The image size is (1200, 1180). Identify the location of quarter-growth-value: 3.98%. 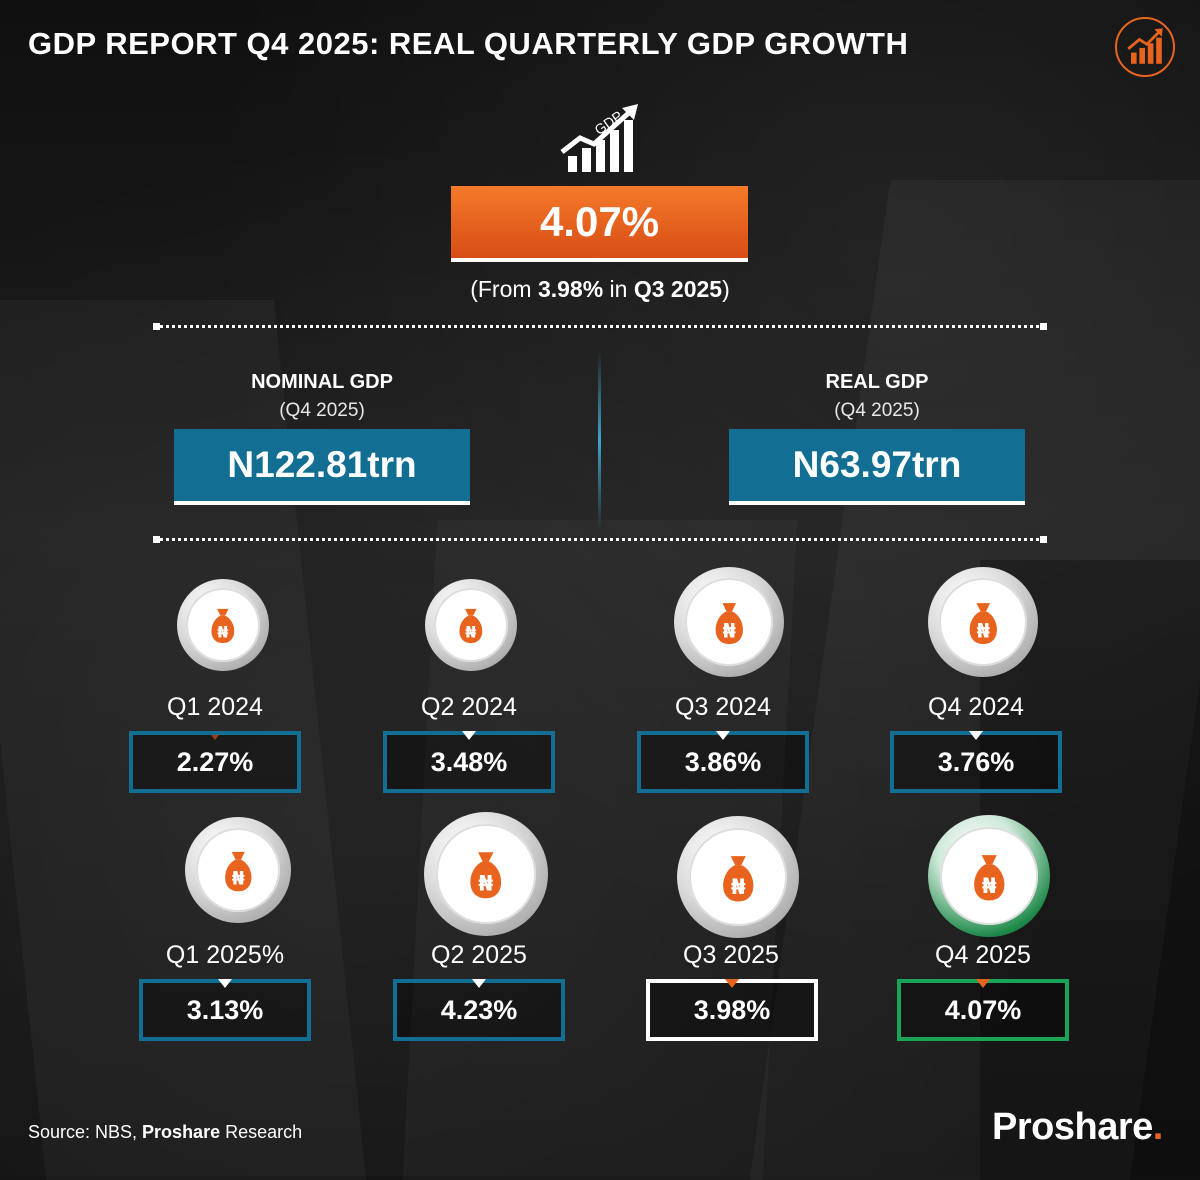
(732, 1010).